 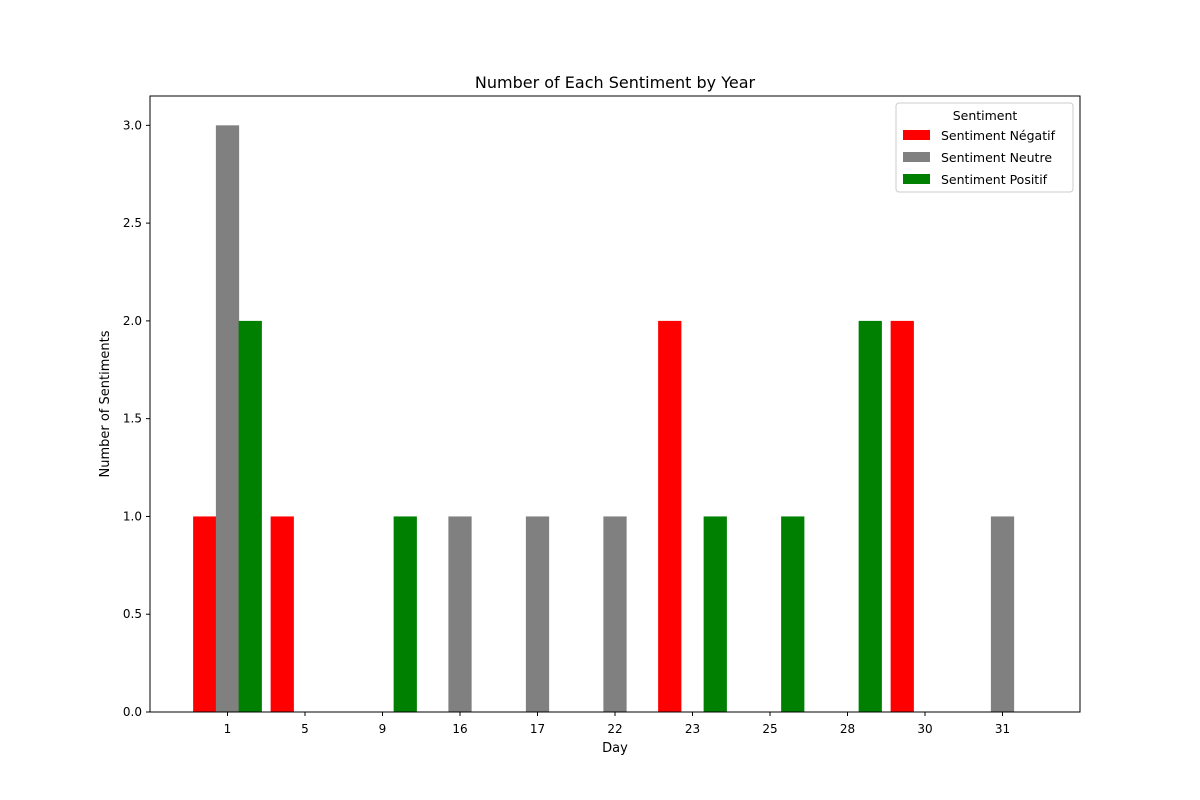 What do you see at coordinates (132, 516) in the screenshot?
I see `y-tick-label: 1.0` at bounding box center [132, 516].